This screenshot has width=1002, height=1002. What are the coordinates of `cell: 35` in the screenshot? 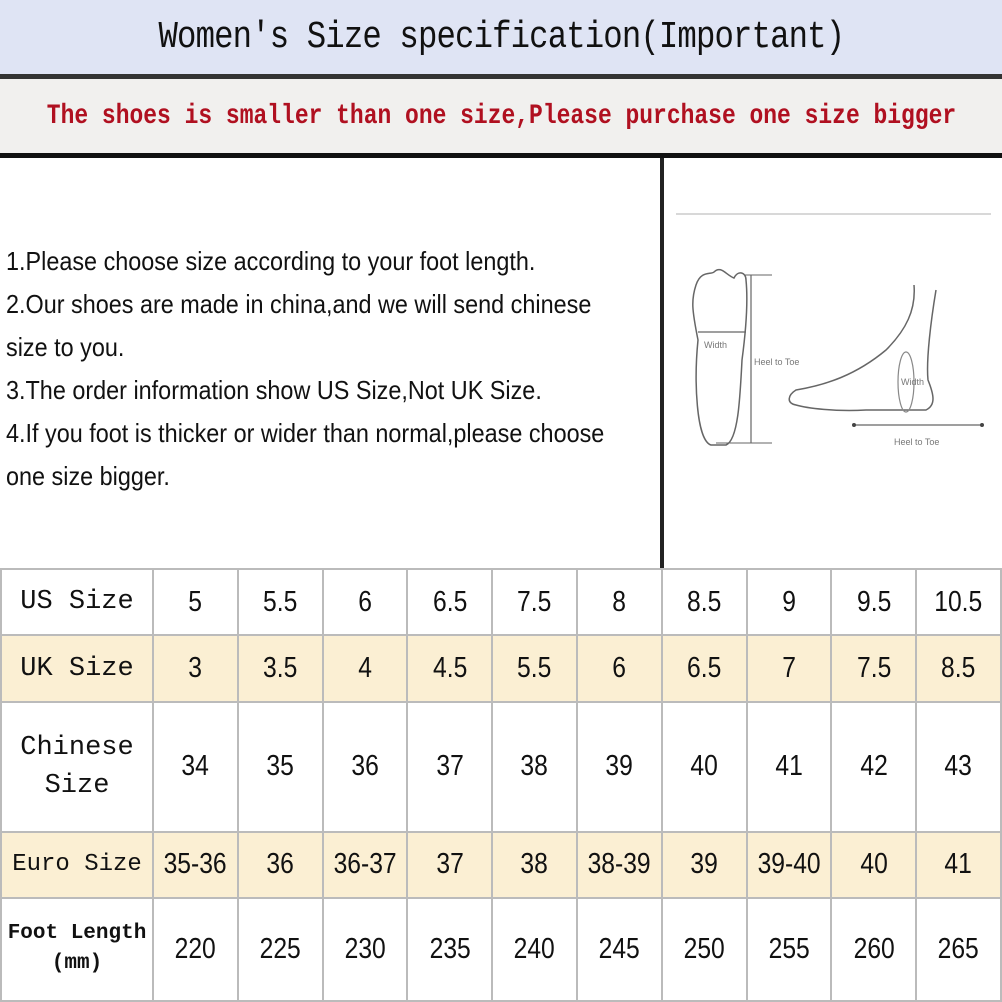 It's located at (280, 766).